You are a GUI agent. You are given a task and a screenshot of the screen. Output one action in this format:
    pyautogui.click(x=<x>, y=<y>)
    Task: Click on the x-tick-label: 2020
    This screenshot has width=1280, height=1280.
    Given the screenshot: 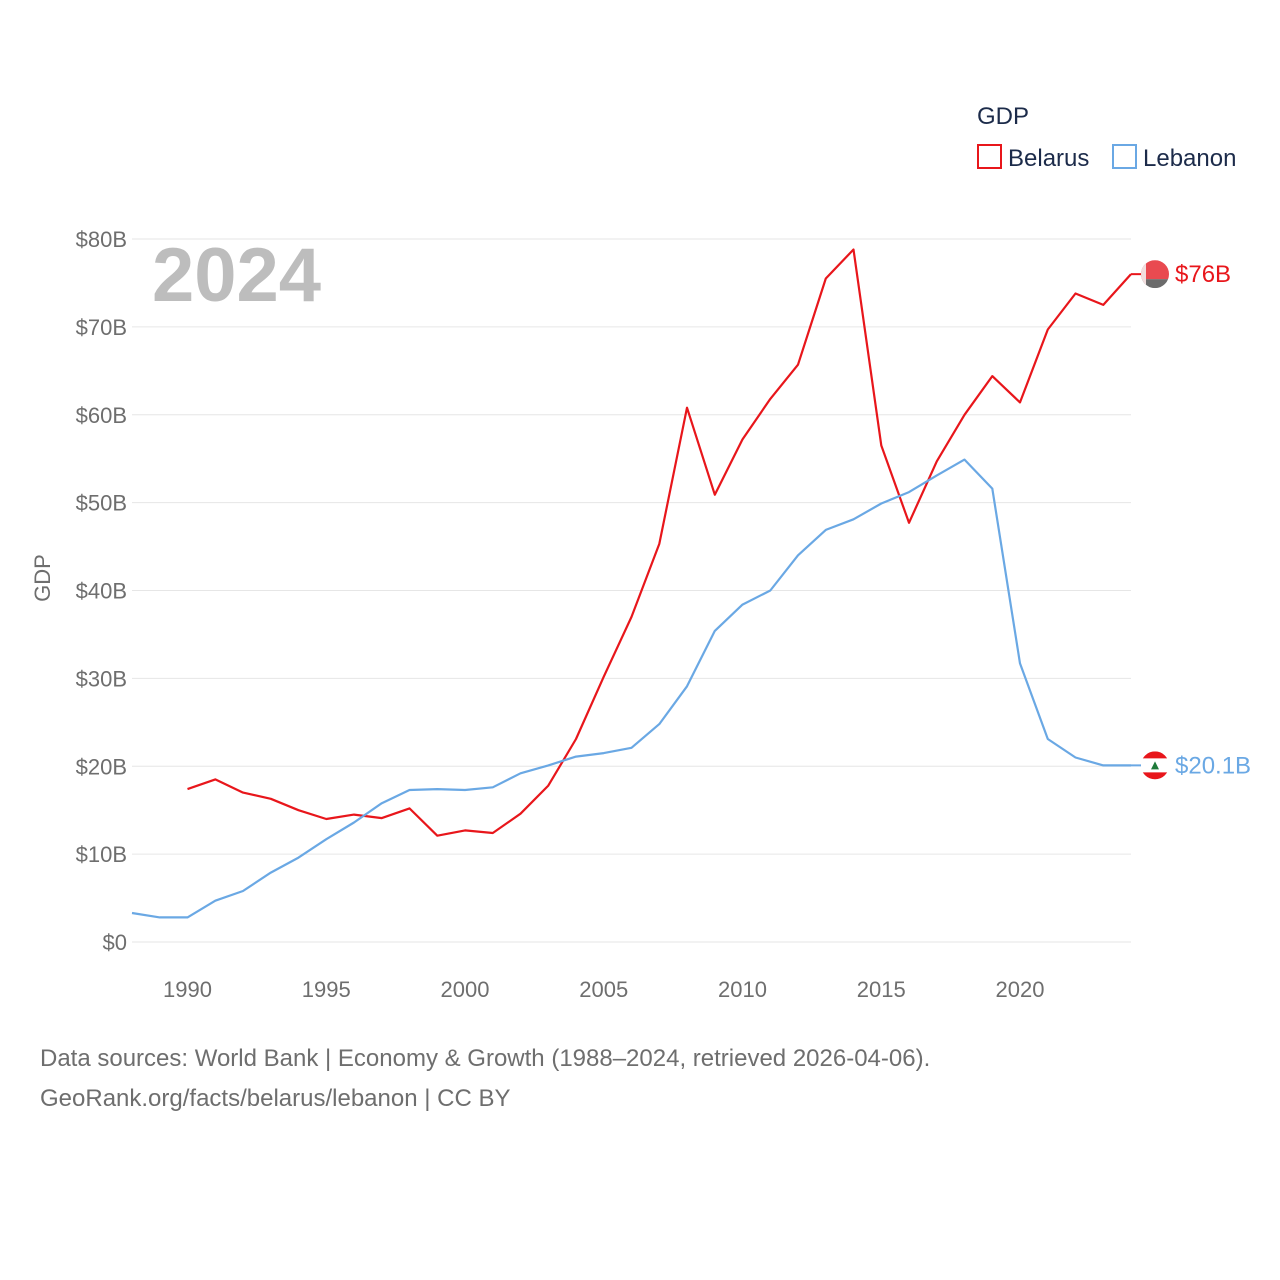 What is the action you would take?
    pyautogui.click(x=1020, y=989)
    